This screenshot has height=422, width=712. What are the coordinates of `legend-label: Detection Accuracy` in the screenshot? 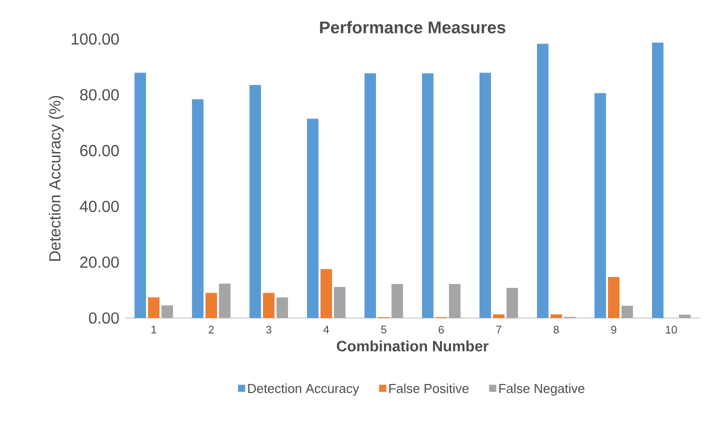 It's located at (304, 390).